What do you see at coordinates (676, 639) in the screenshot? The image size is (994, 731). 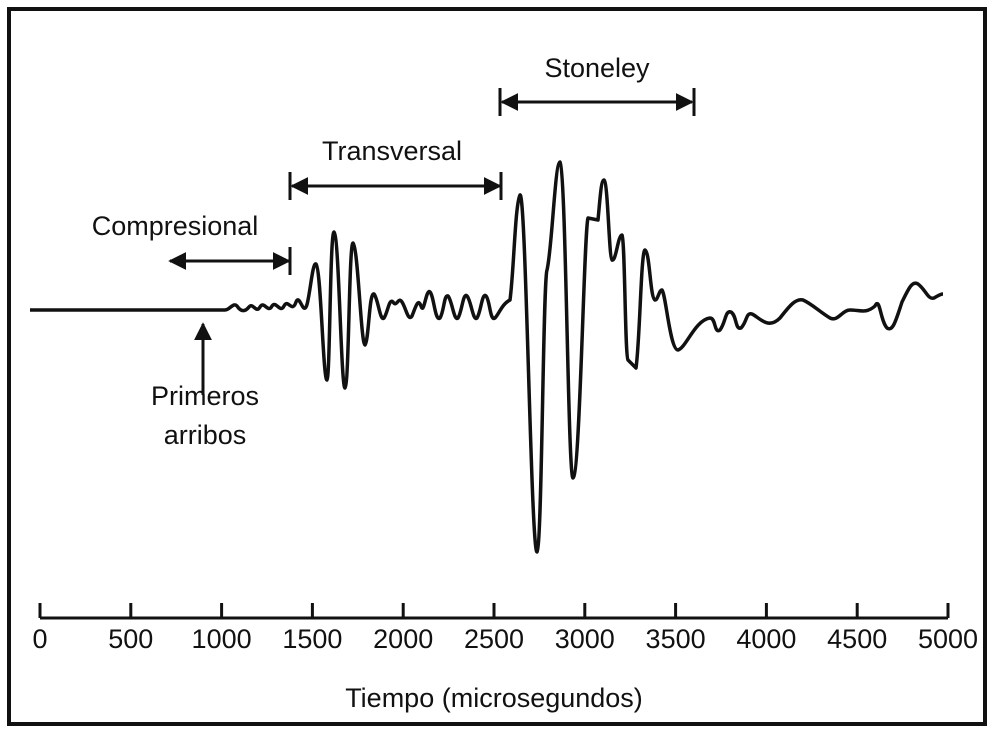 I see `tick-label: 3500` at bounding box center [676, 639].